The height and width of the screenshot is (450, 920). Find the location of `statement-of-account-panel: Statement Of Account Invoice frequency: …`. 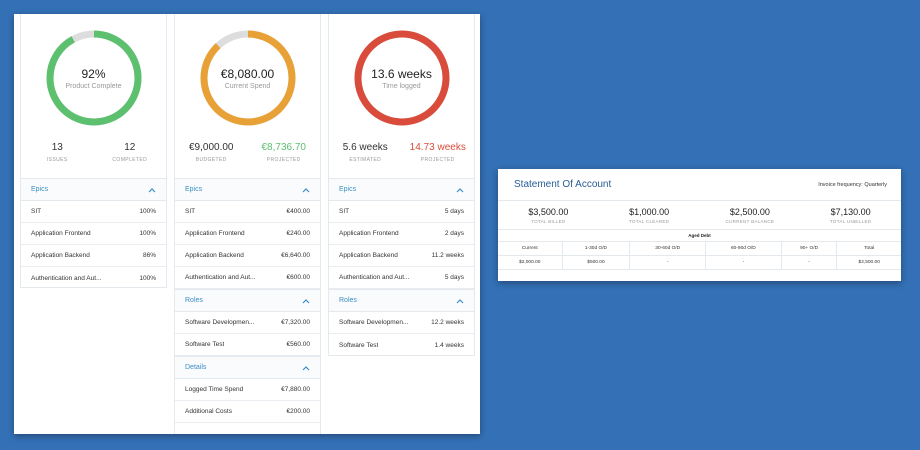

statement-of-account-panel: Statement Of Account Invoice frequency: … is located at coordinates (699, 225).